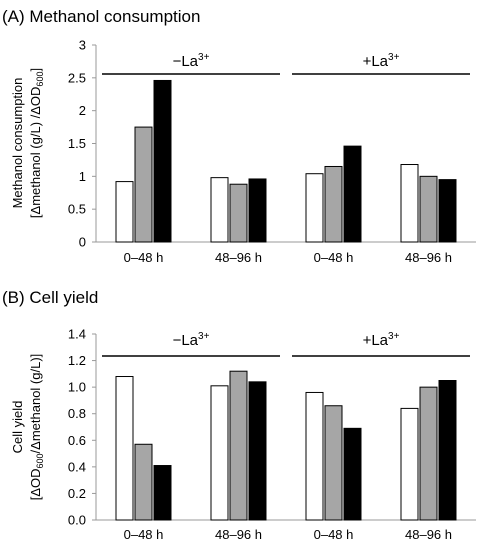  I want to click on panel-a-y-axis-label-line1: Methanol consumption, so click(17, 143).